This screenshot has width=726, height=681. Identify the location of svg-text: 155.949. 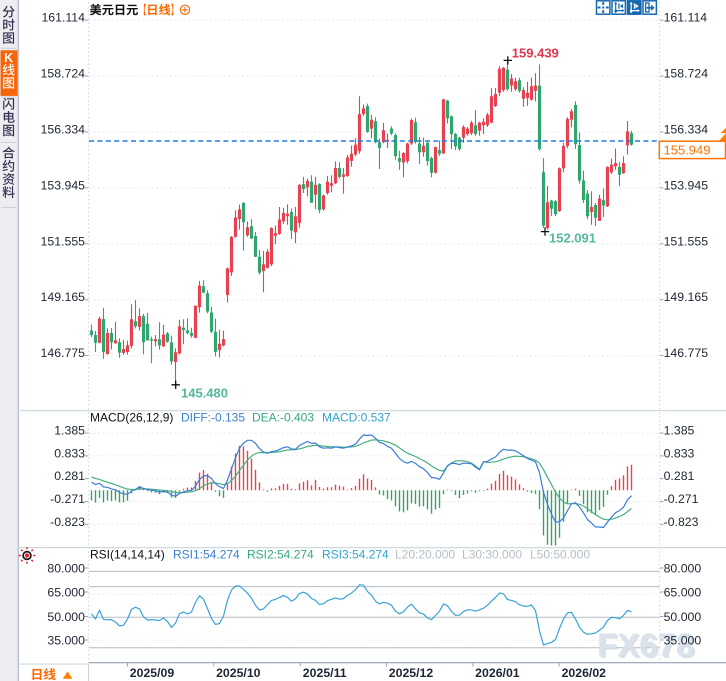
(687, 150).